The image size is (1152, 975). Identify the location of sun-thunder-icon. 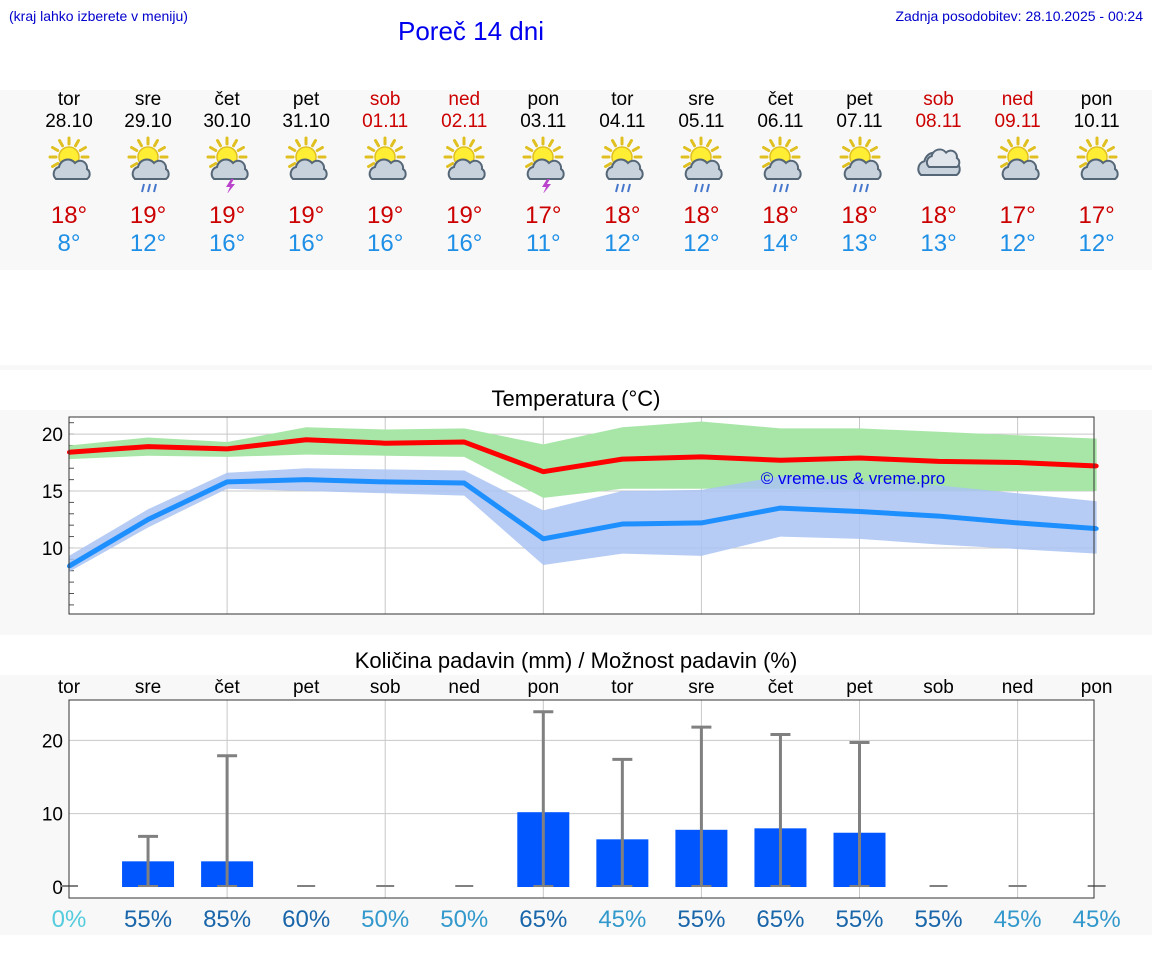
(543, 165).